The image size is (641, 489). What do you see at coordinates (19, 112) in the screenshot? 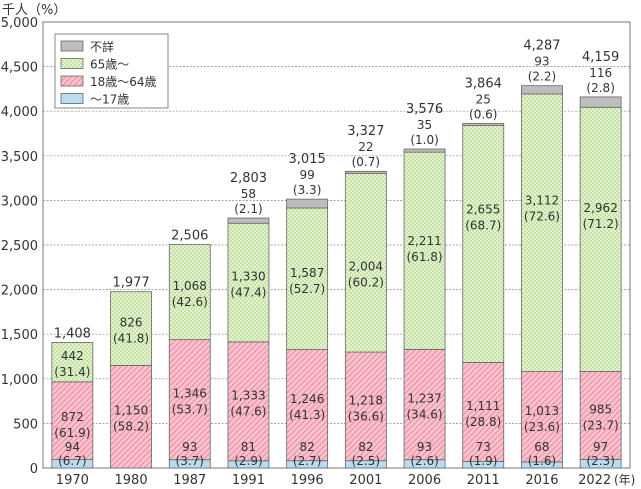
I see `y-tick-label: 4,000` at bounding box center [19, 112].